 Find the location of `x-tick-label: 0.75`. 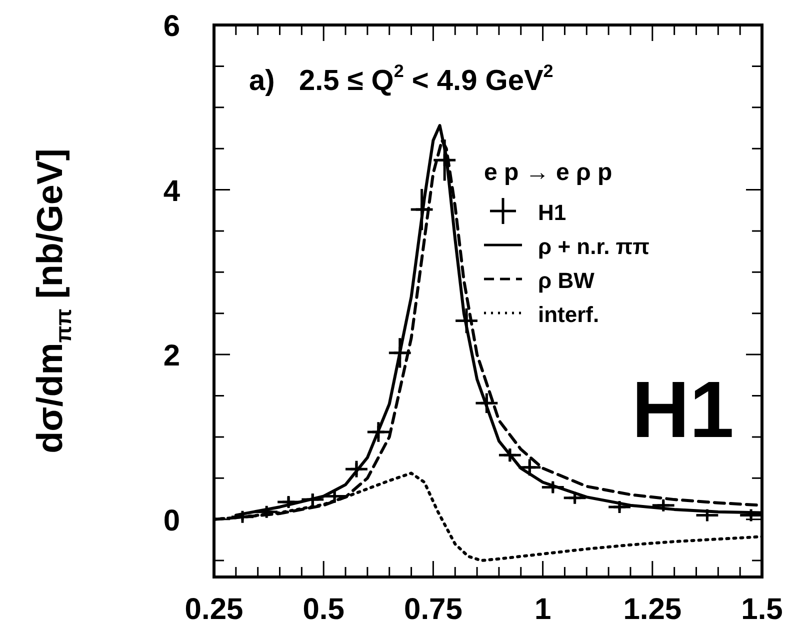

x-tick-label: 0.75 is located at coordinates (433, 609).